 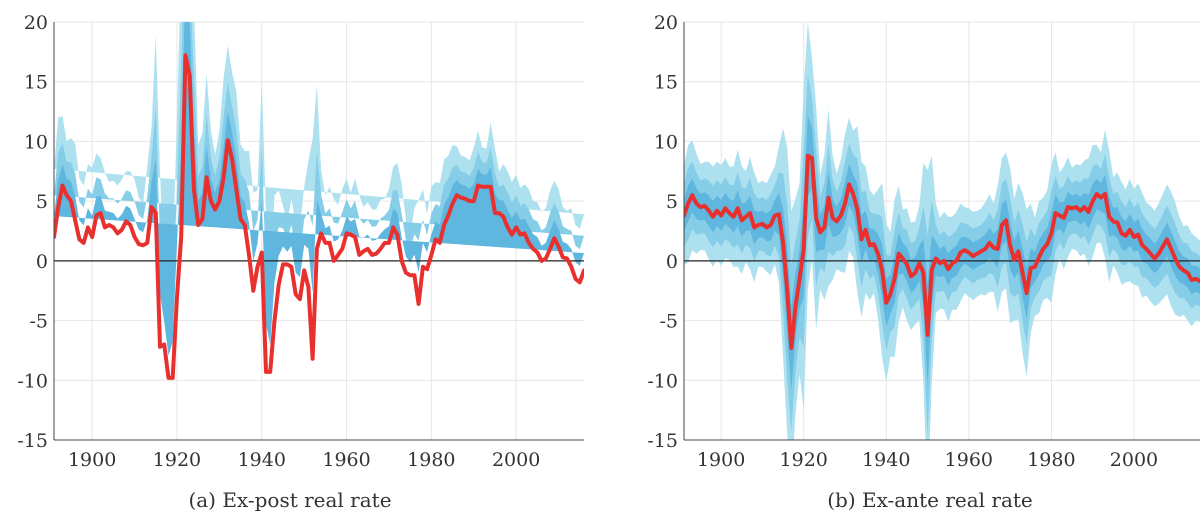 I want to click on panel-caption: (b) Ex-ante real rate, so click(x=930, y=500).